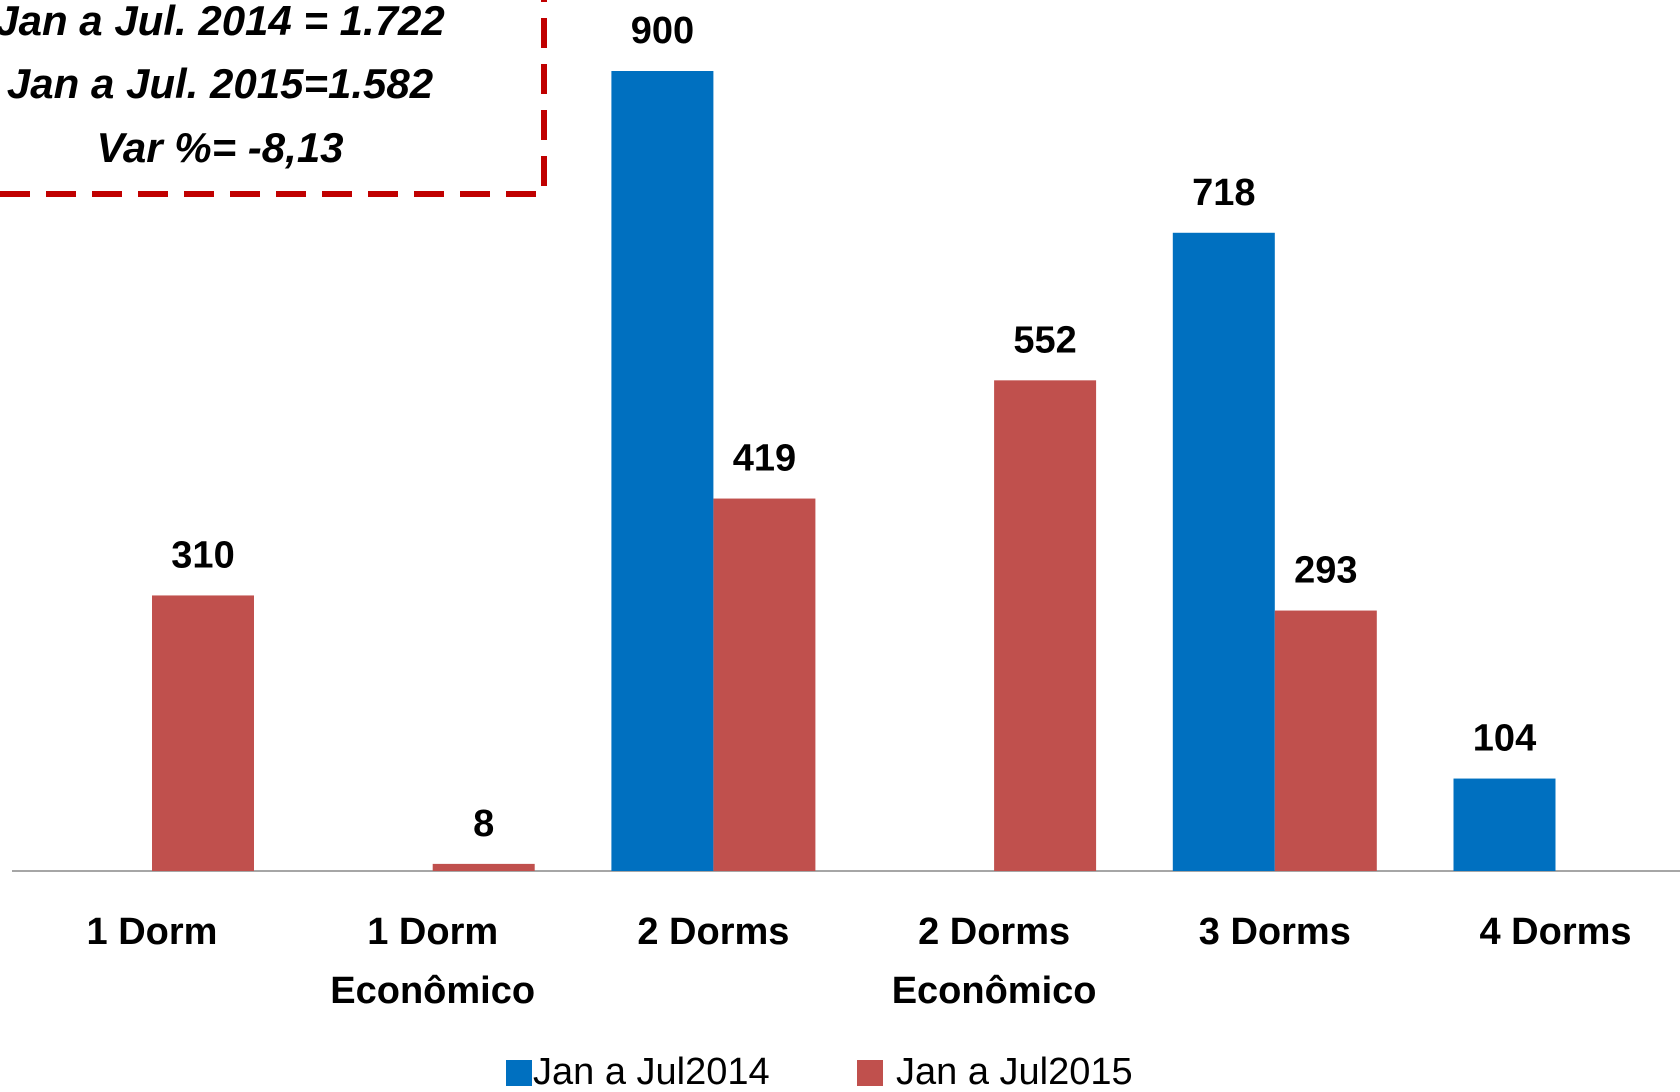 The width and height of the screenshot is (1680, 1092). Describe the element at coordinates (651, 1071) in the screenshot. I see `legend-label: Jan a Jul2014` at that location.